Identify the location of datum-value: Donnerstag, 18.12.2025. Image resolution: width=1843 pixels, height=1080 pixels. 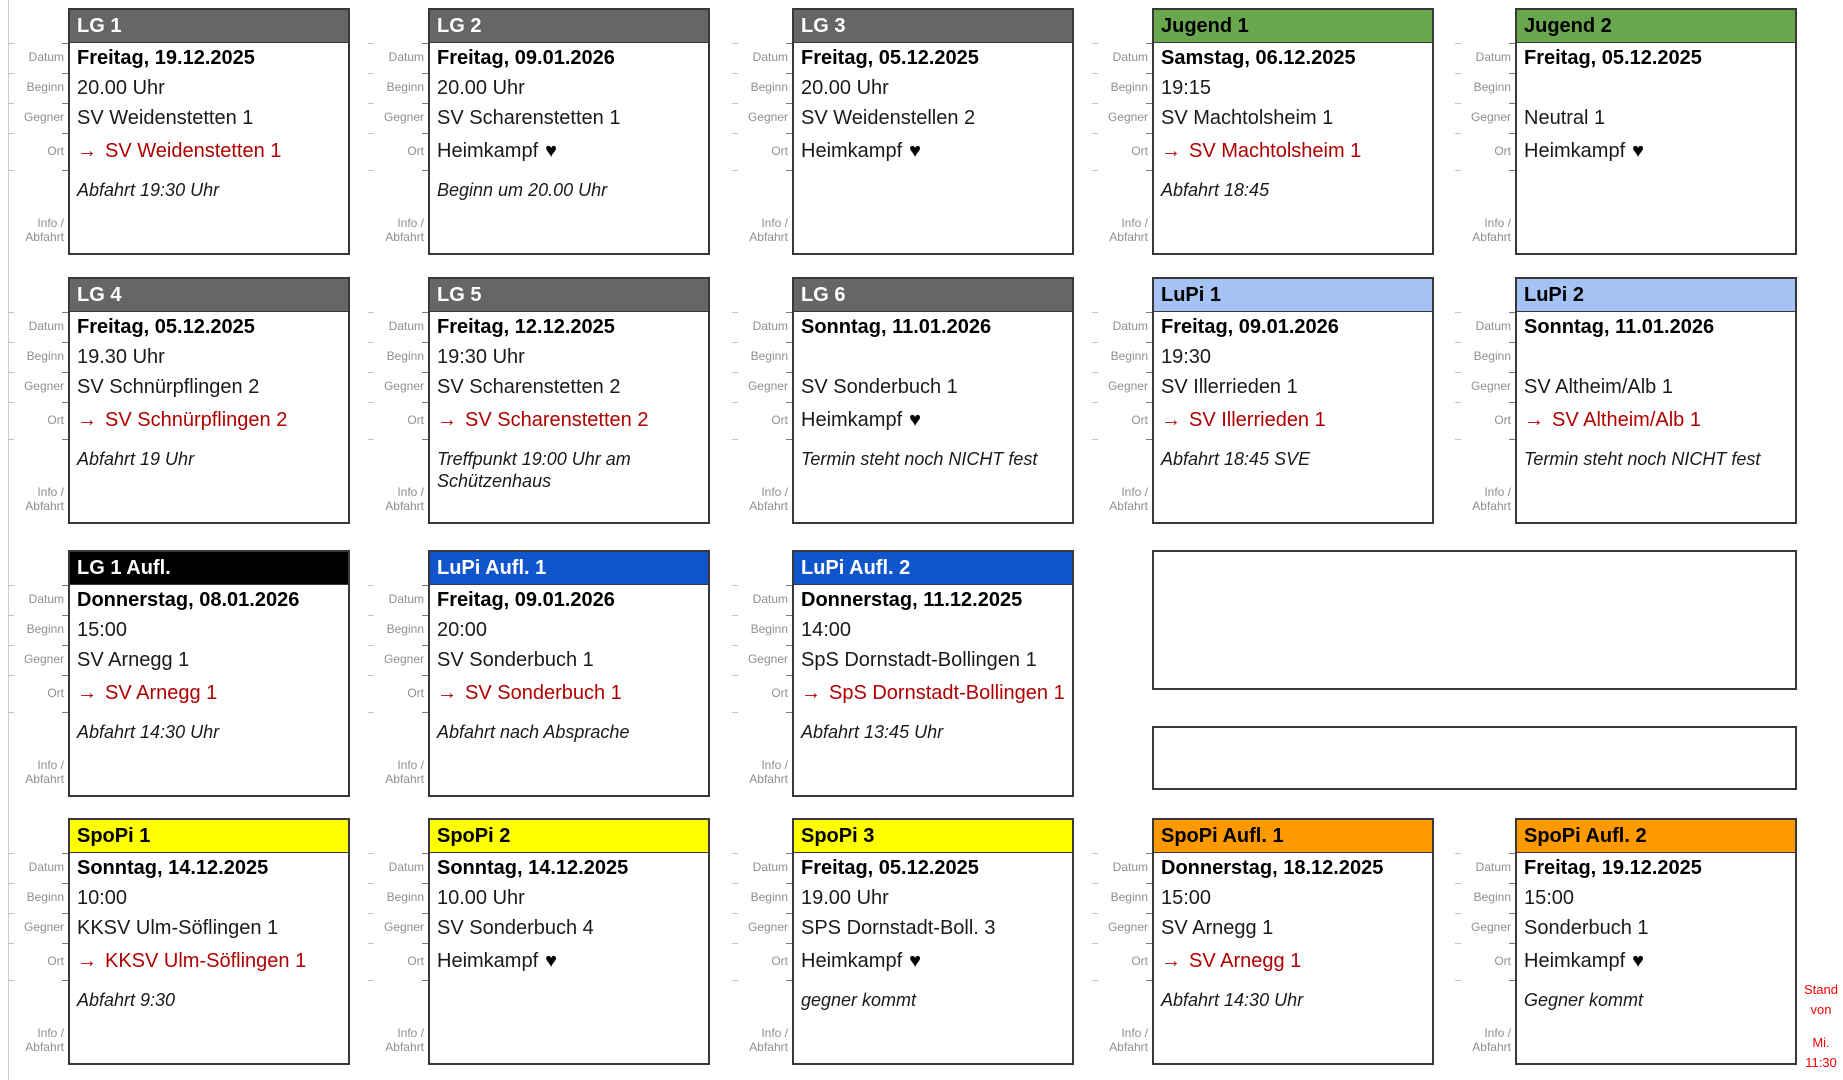
(1272, 867).